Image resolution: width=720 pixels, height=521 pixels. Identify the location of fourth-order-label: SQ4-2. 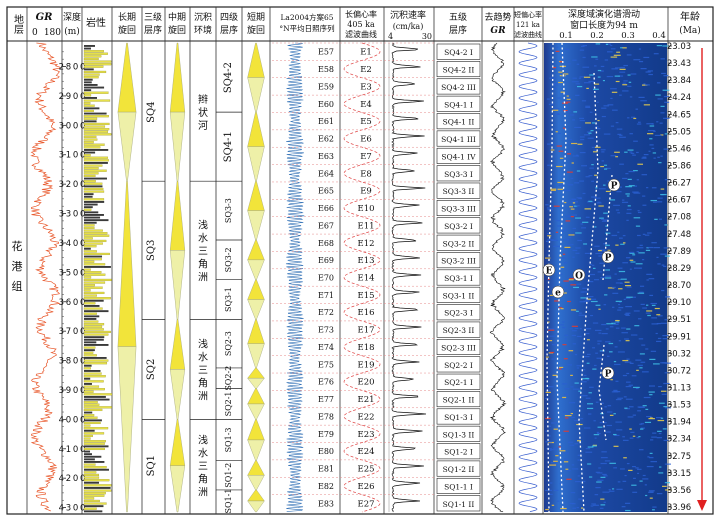
(228, 77).